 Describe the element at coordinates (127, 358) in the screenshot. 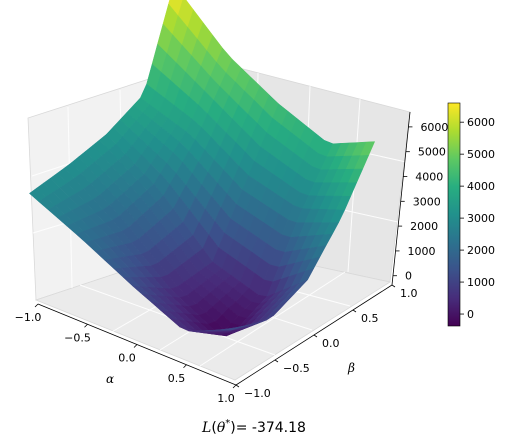

I see `x-tick-label: 0.0` at that location.